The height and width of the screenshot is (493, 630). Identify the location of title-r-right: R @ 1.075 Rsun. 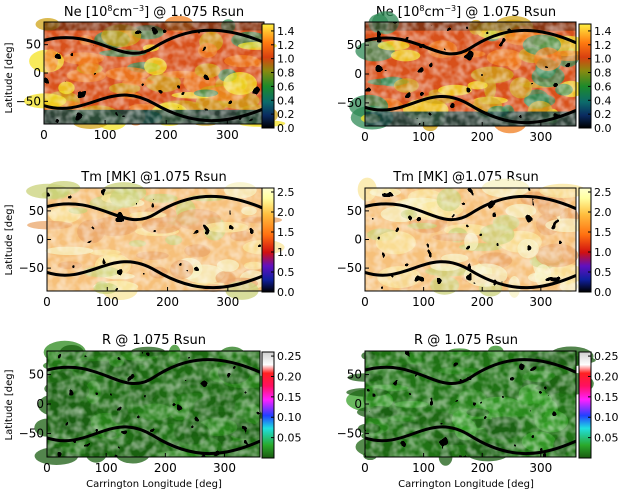
(466, 340).